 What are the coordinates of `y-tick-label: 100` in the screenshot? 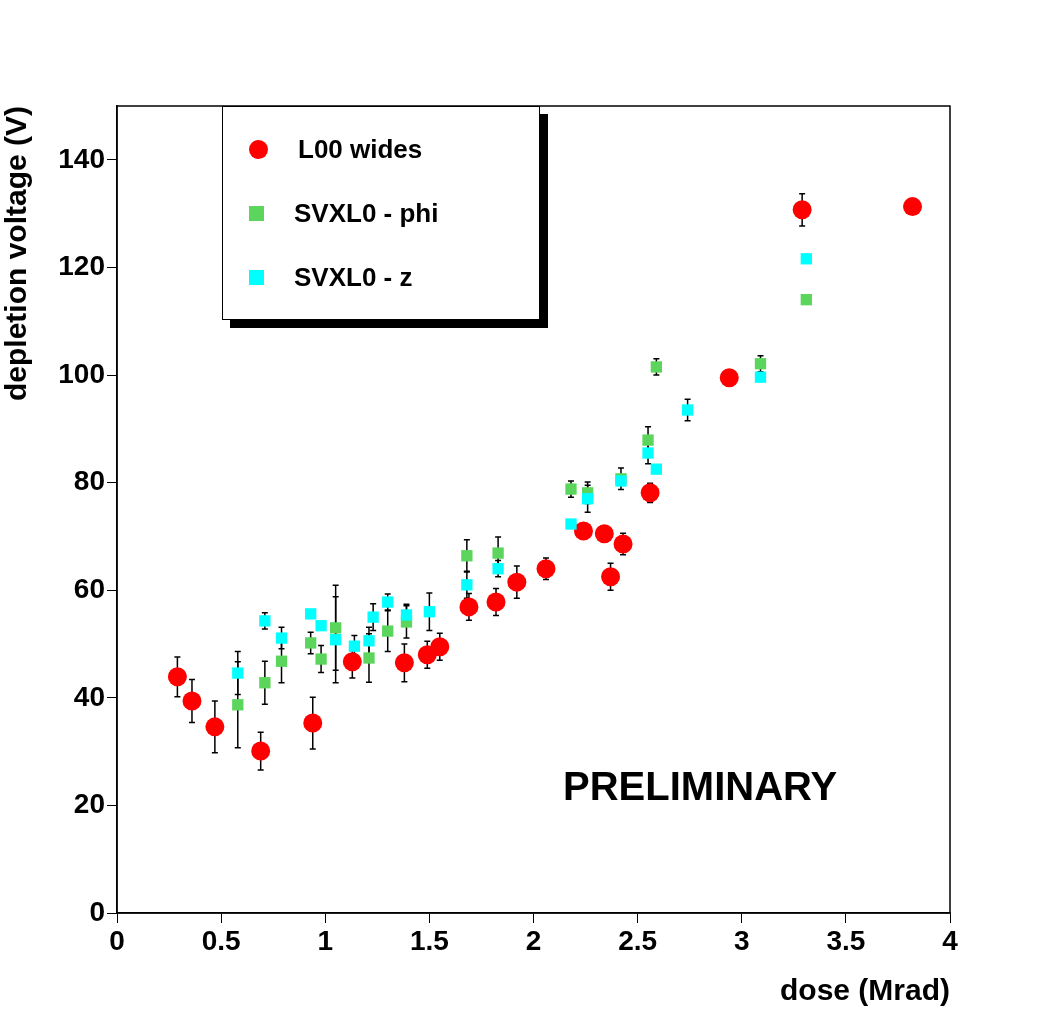 It's located at (81, 373).